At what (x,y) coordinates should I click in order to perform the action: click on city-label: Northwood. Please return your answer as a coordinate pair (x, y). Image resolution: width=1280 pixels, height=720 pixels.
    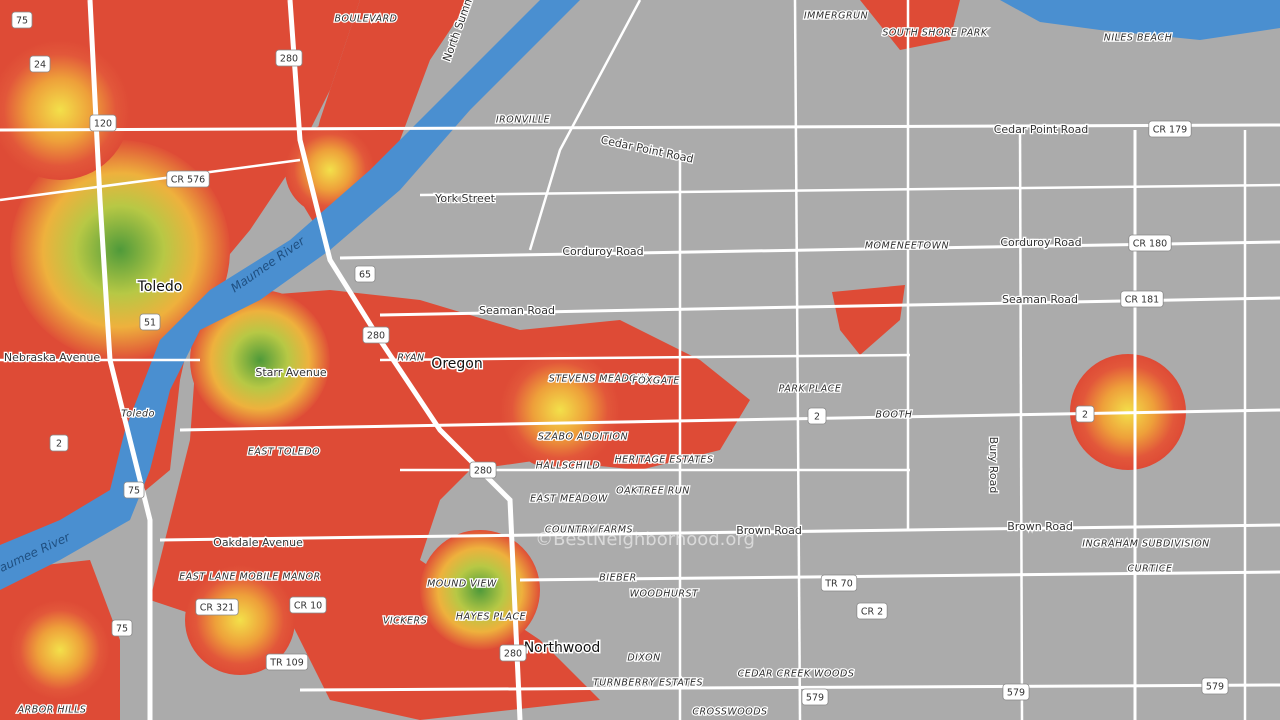
    Looking at the image, I should click on (562, 648).